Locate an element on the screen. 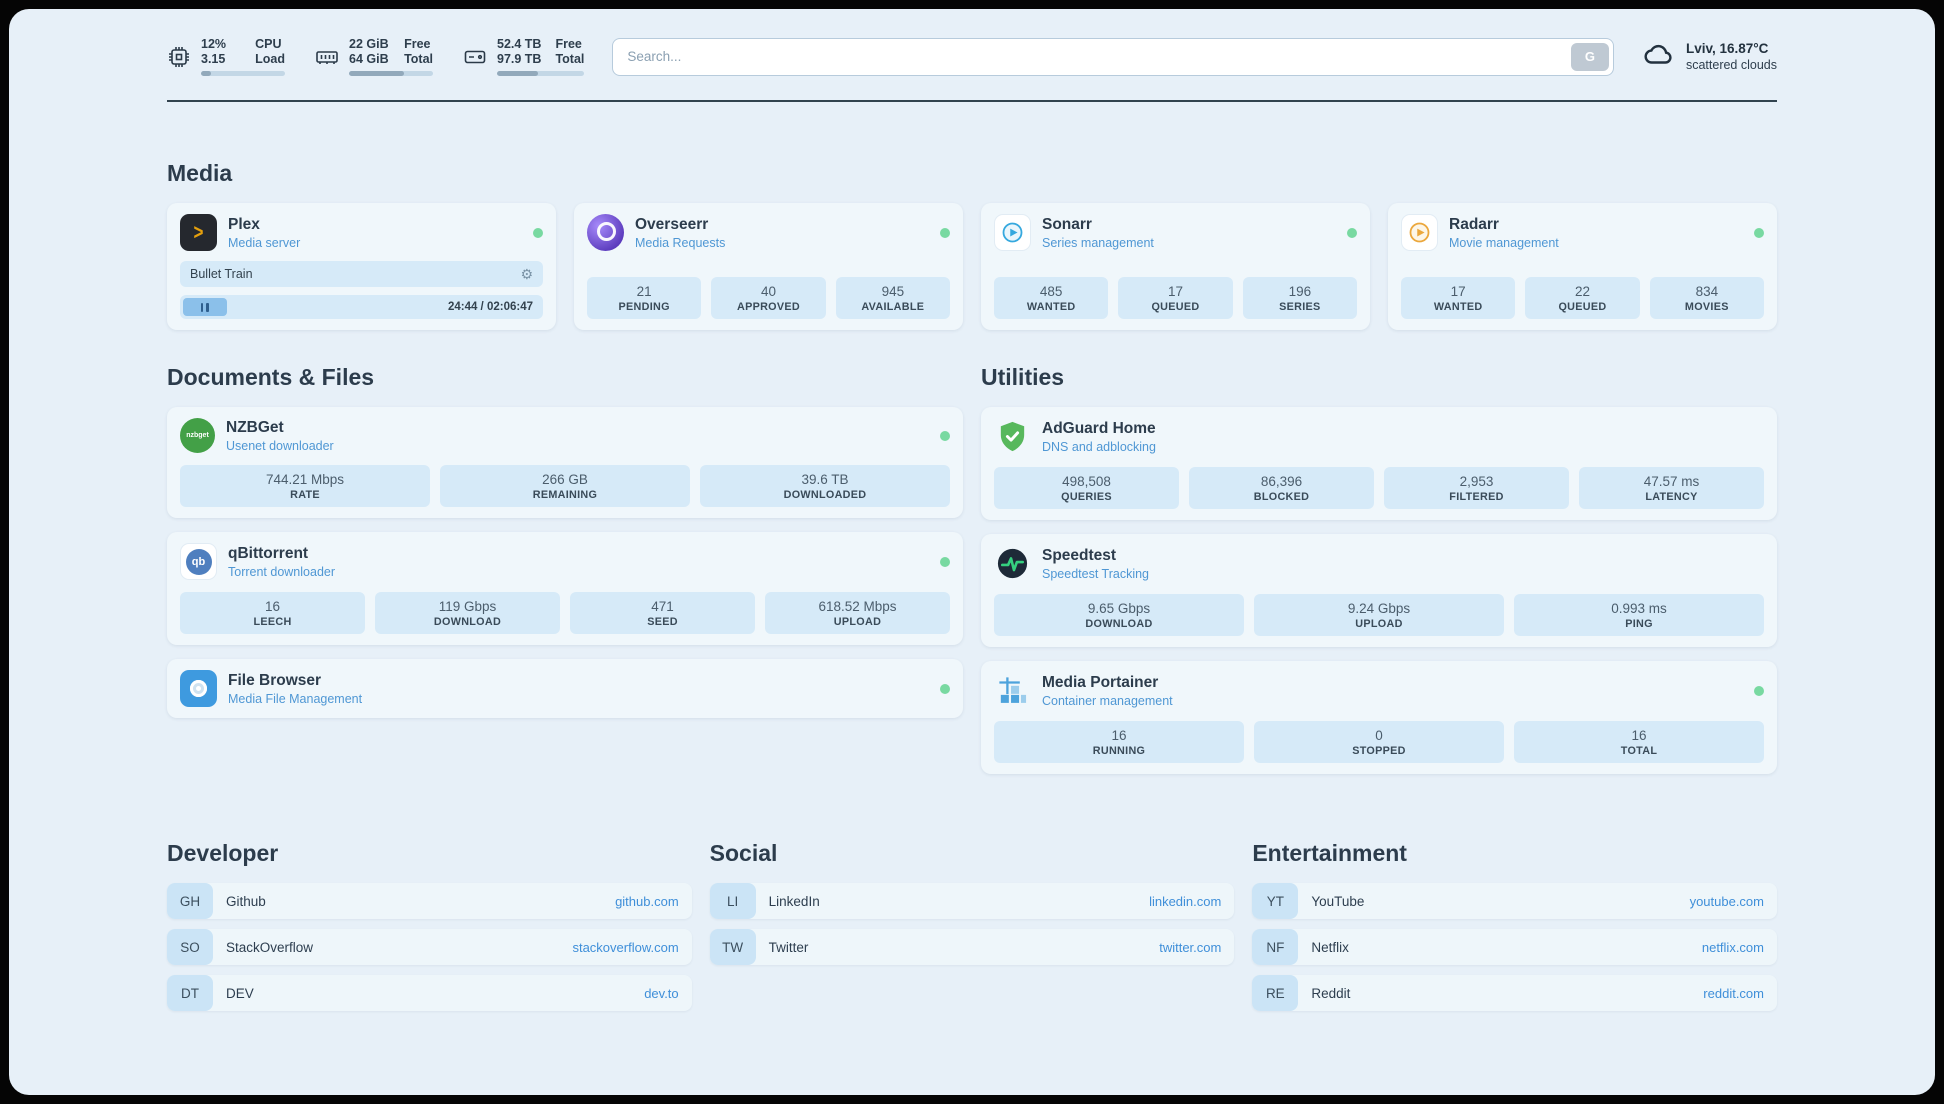  bookmark-name: Twitter is located at coordinates (788, 947).